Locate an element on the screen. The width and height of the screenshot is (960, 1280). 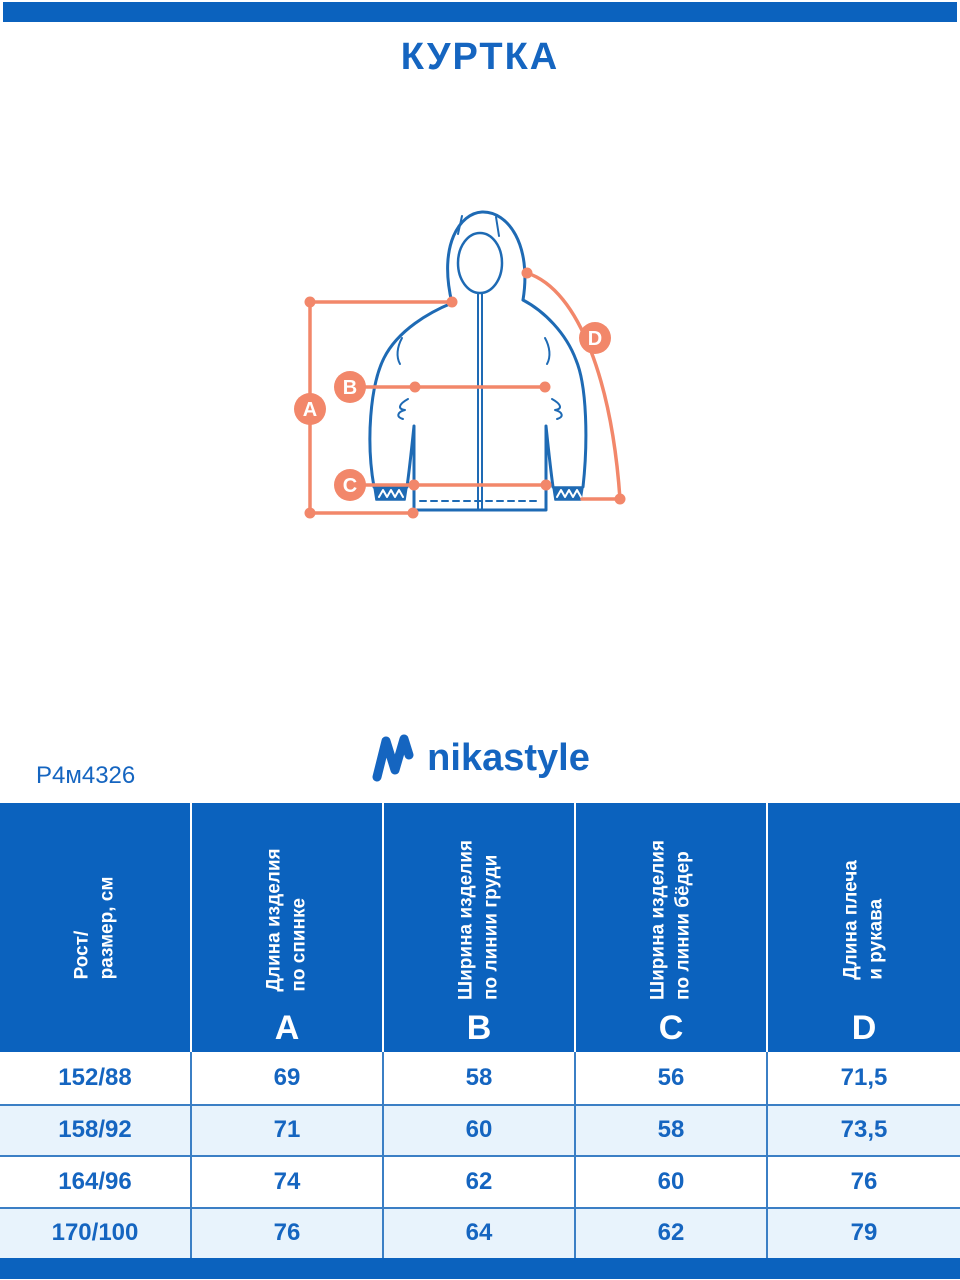
jacket-diagram-svg: A B C D is located at coordinates (460, 364).